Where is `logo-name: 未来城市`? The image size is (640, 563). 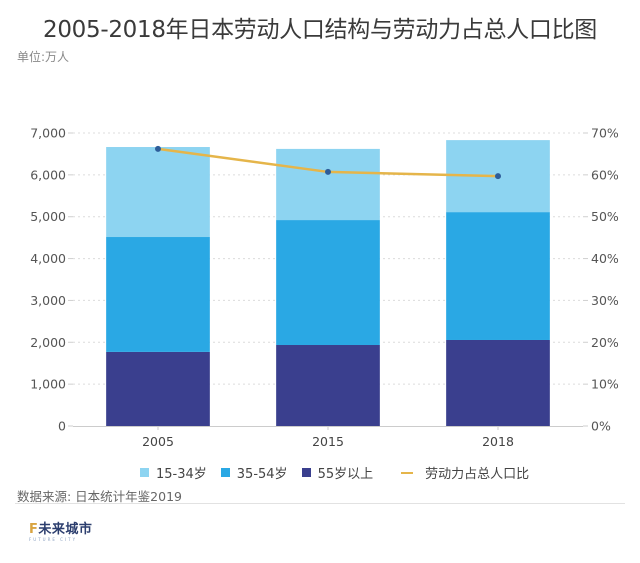
logo-name: 未来城市 is located at coordinates (65, 529).